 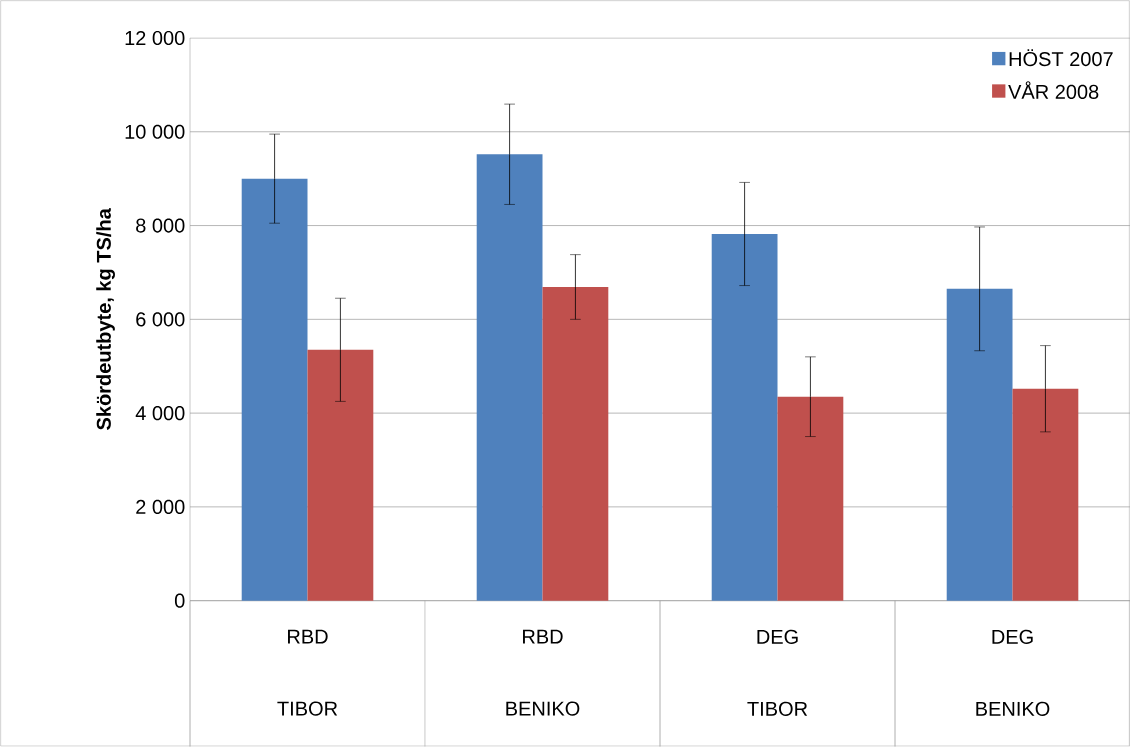 What do you see at coordinates (160, 507) in the screenshot?
I see `y-tick-label: 2 000` at bounding box center [160, 507].